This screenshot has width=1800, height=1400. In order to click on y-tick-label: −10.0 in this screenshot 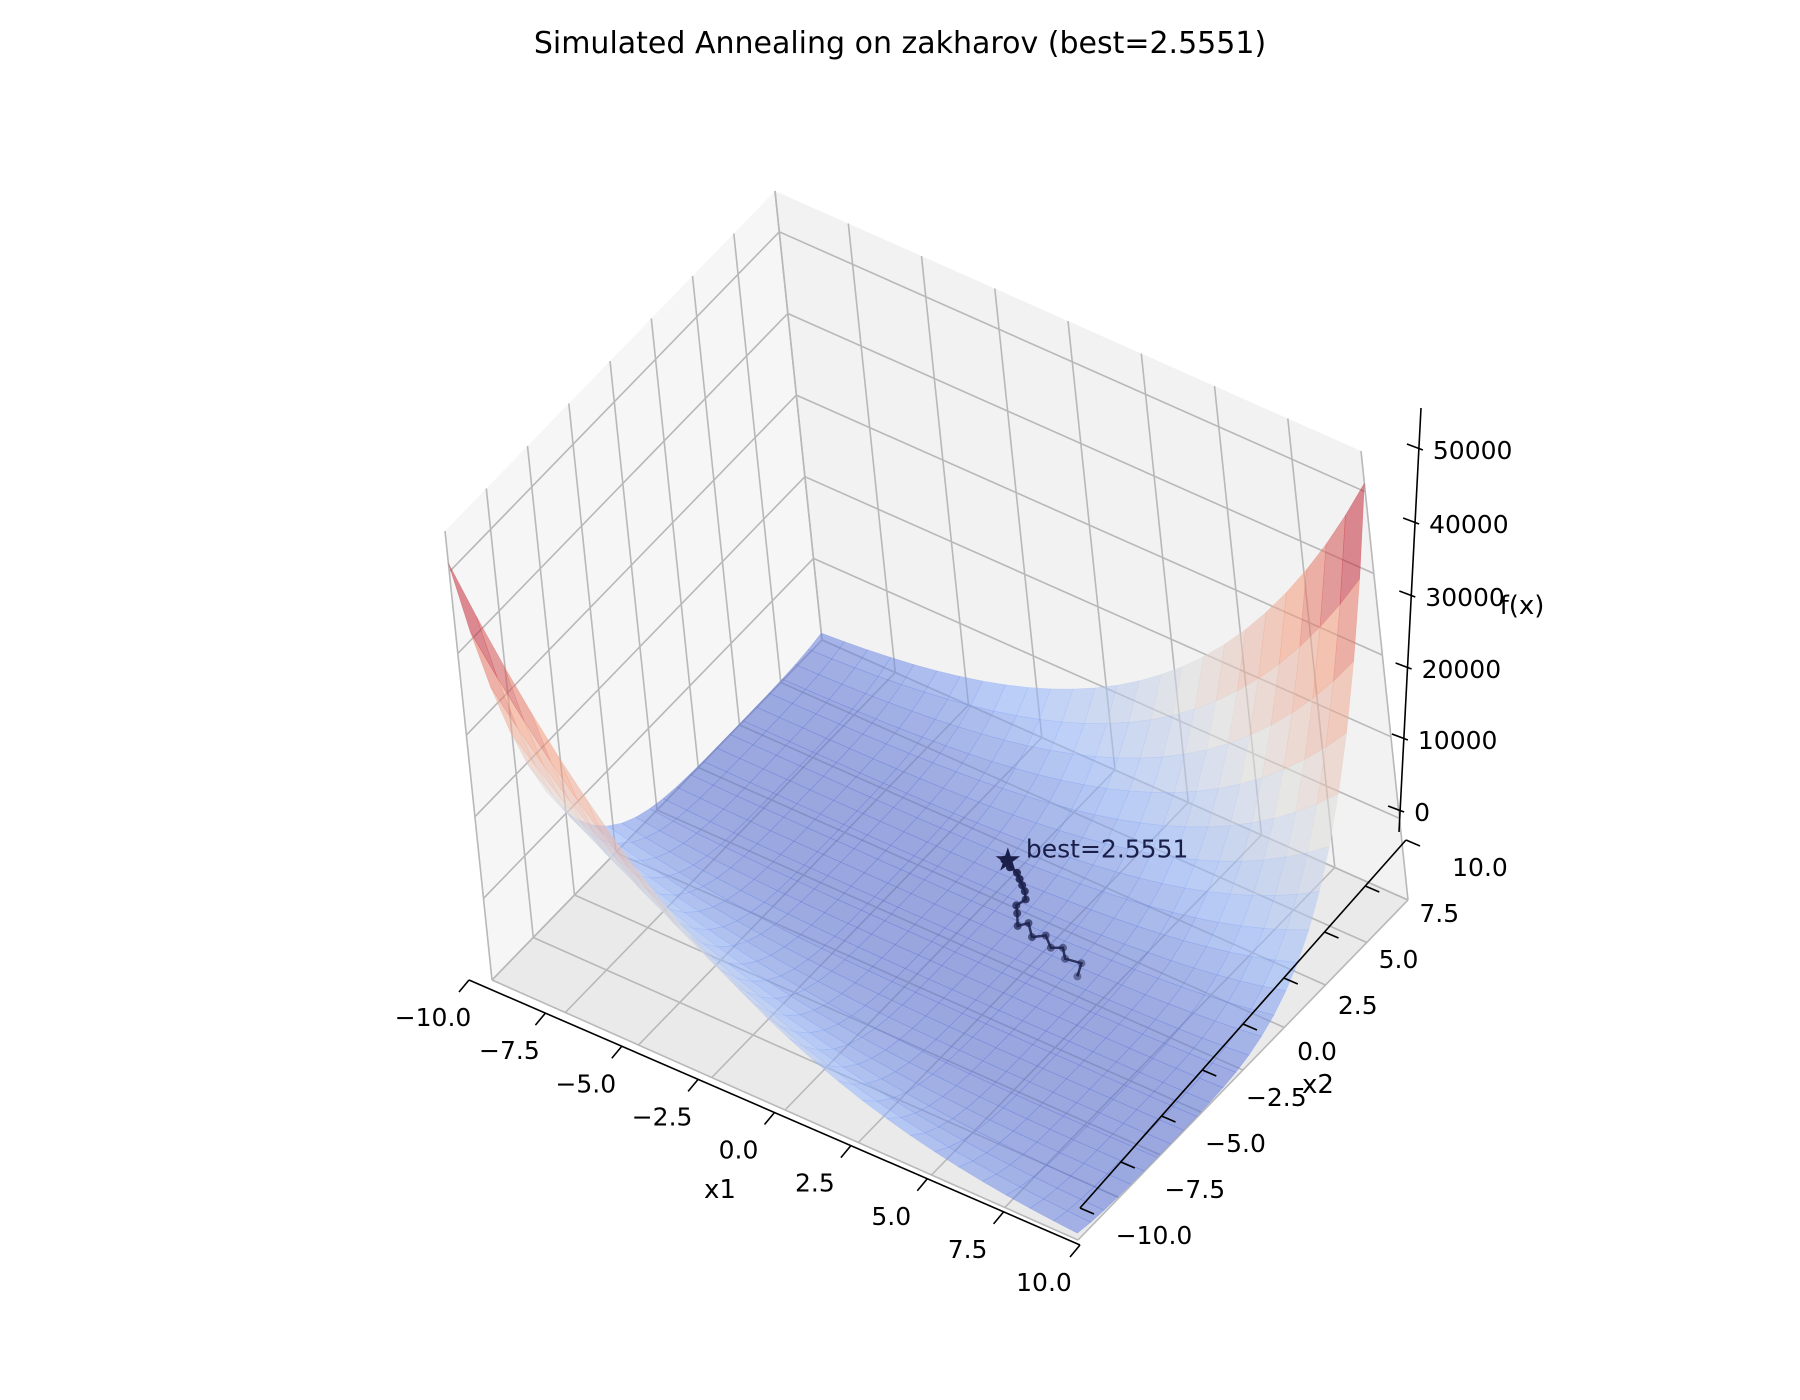, I will do `click(1154, 1235)`.